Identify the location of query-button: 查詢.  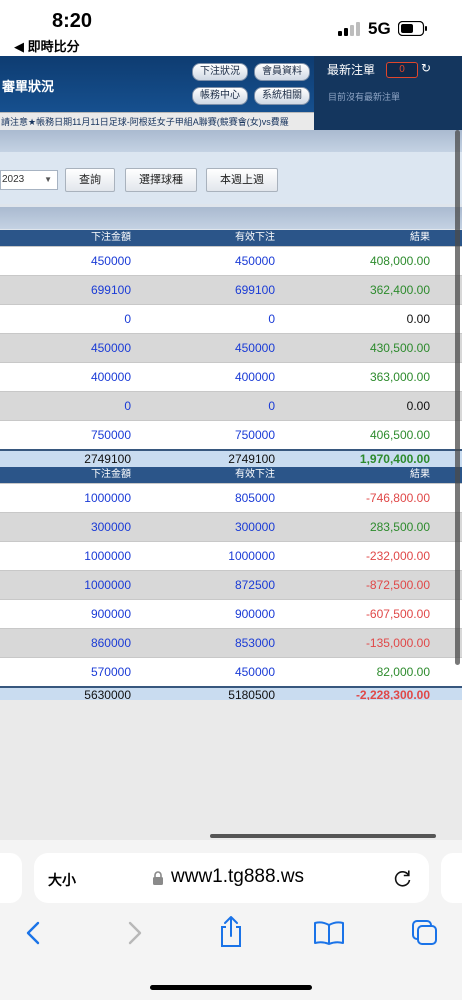
(90, 180).